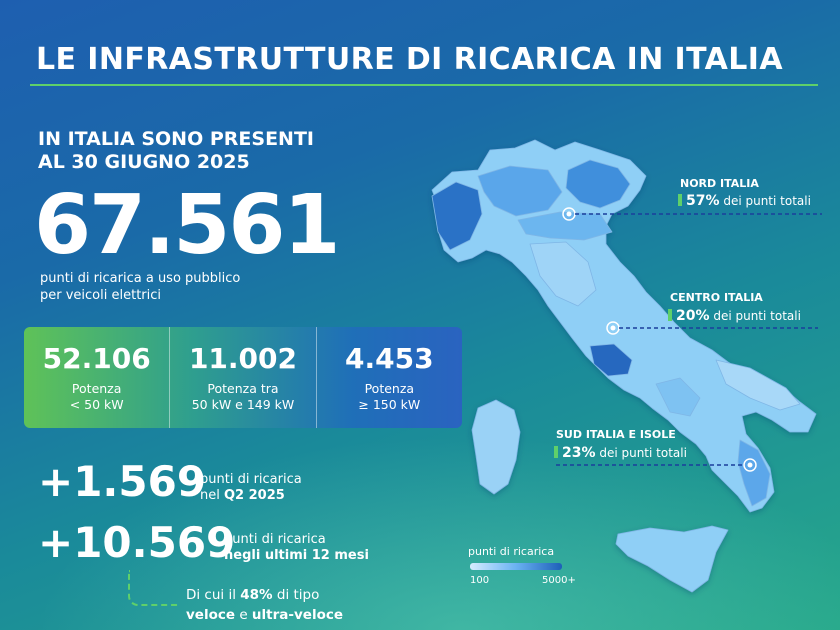 This screenshot has width=840, height=630. What do you see at coordinates (243, 404) in the screenshot?
I see `stat-label-line-2: 50 kW e 149 kW` at bounding box center [243, 404].